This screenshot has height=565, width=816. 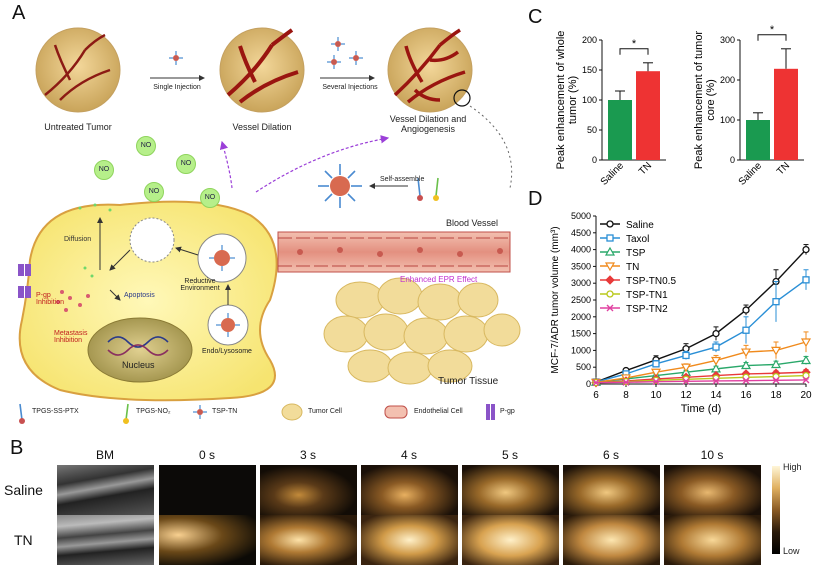 I want to click on x-tick-label: TN, so click(x=783, y=168).